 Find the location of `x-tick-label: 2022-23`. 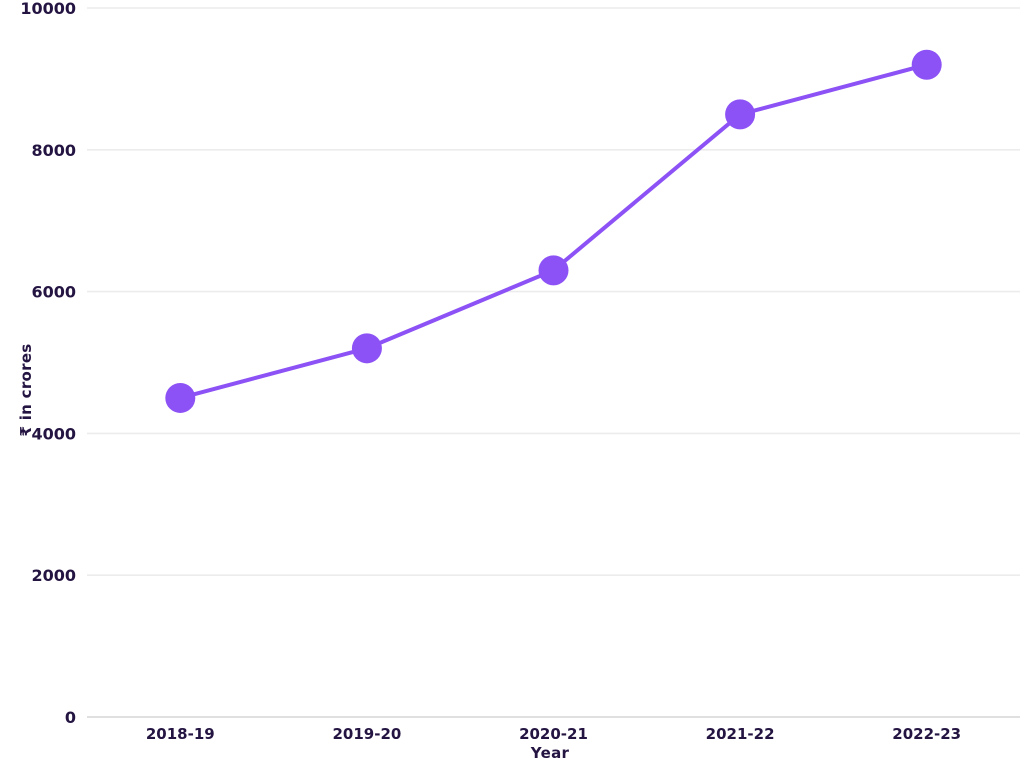

x-tick-label: 2022-23 is located at coordinates (926, 734).